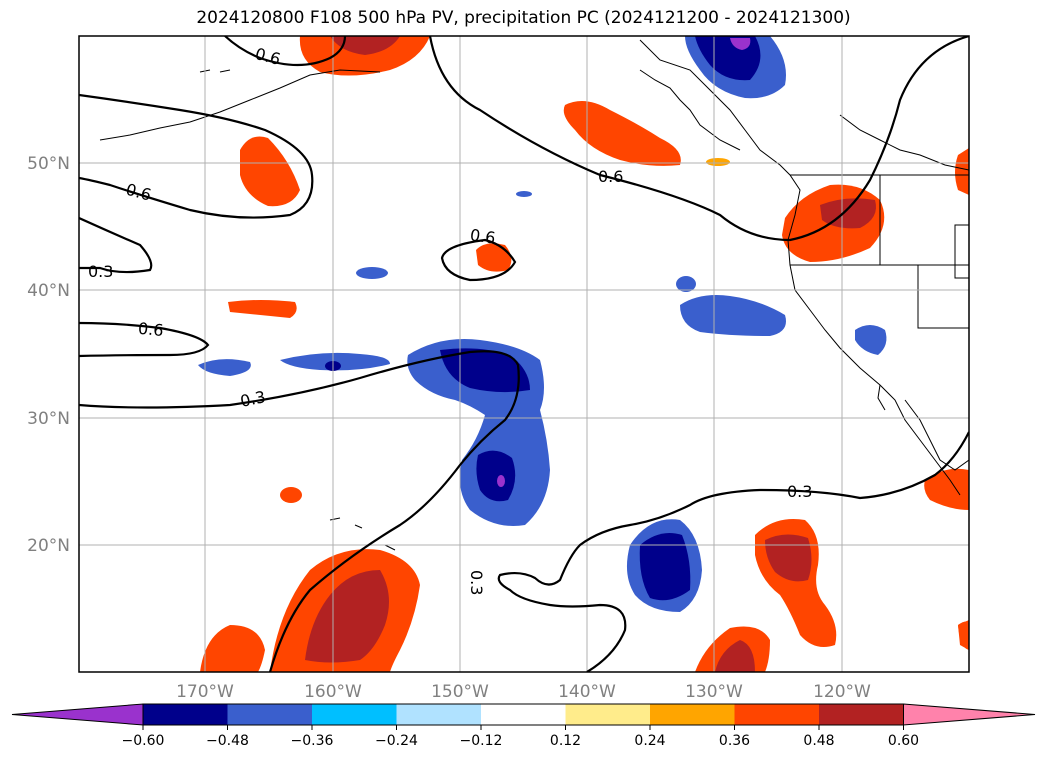 Image resolution: width=1047 pixels, height=765 pixels. Describe the element at coordinates (252, 399) in the screenshot. I see `contour-label-7: 0.3` at that location.